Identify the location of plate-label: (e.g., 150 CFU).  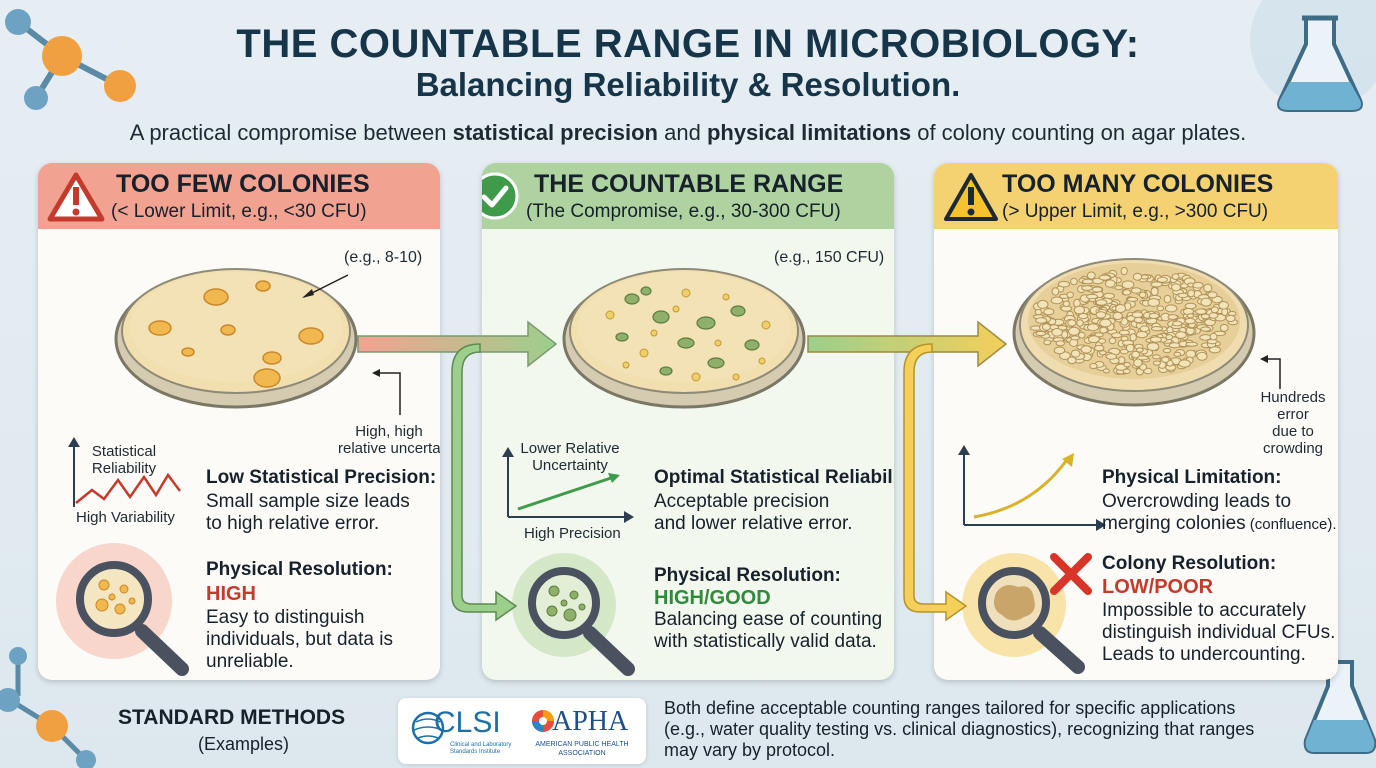
(829, 257).